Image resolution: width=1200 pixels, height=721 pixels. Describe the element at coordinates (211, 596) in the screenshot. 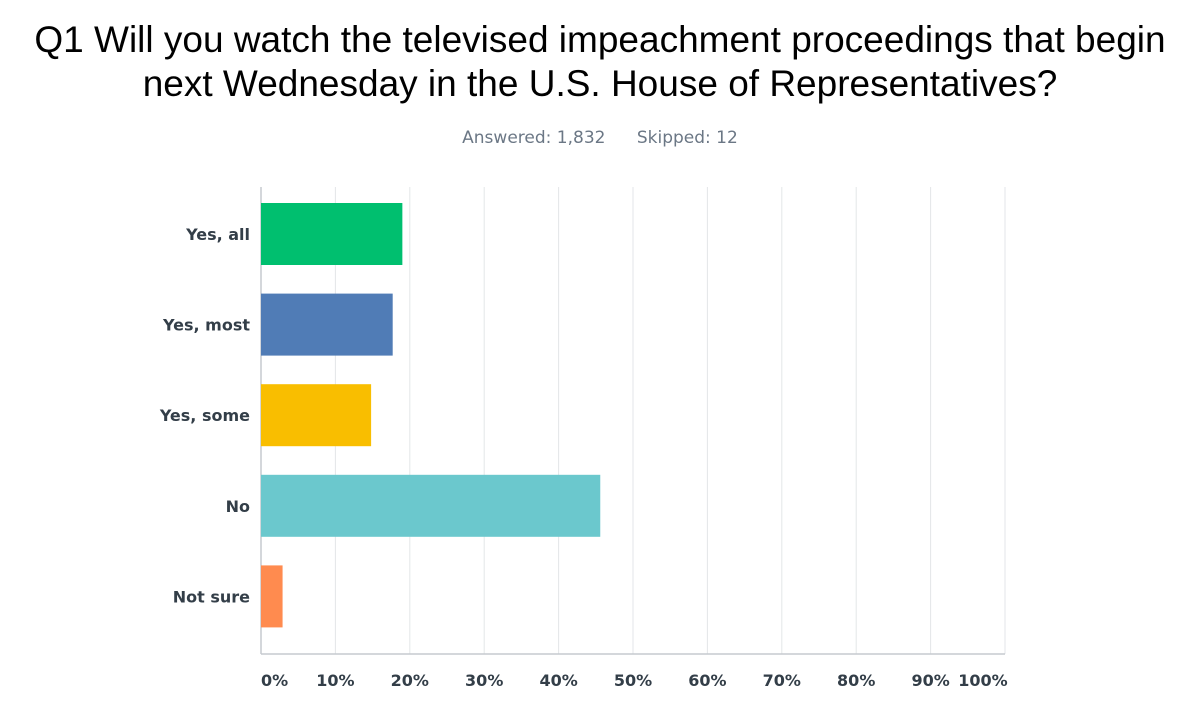

I see `category-label: Not sure` at that location.